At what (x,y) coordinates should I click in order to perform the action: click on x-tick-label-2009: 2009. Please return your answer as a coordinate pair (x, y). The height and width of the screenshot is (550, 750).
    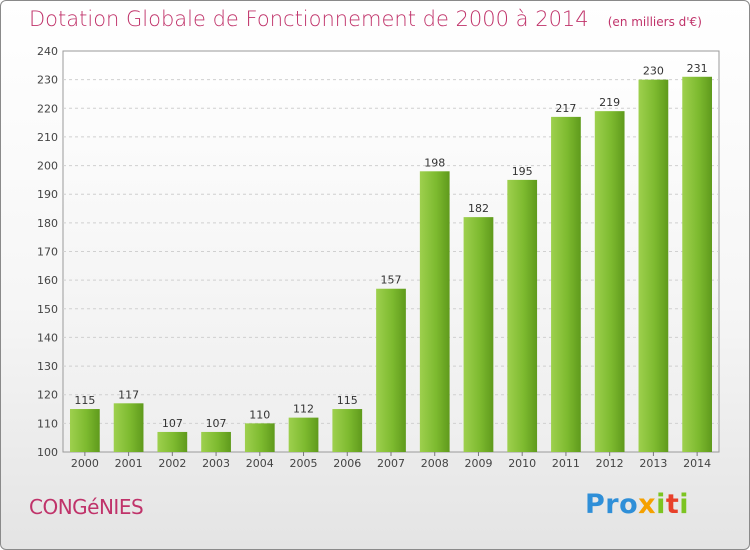
    Looking at the image, I should click on (478, 463).